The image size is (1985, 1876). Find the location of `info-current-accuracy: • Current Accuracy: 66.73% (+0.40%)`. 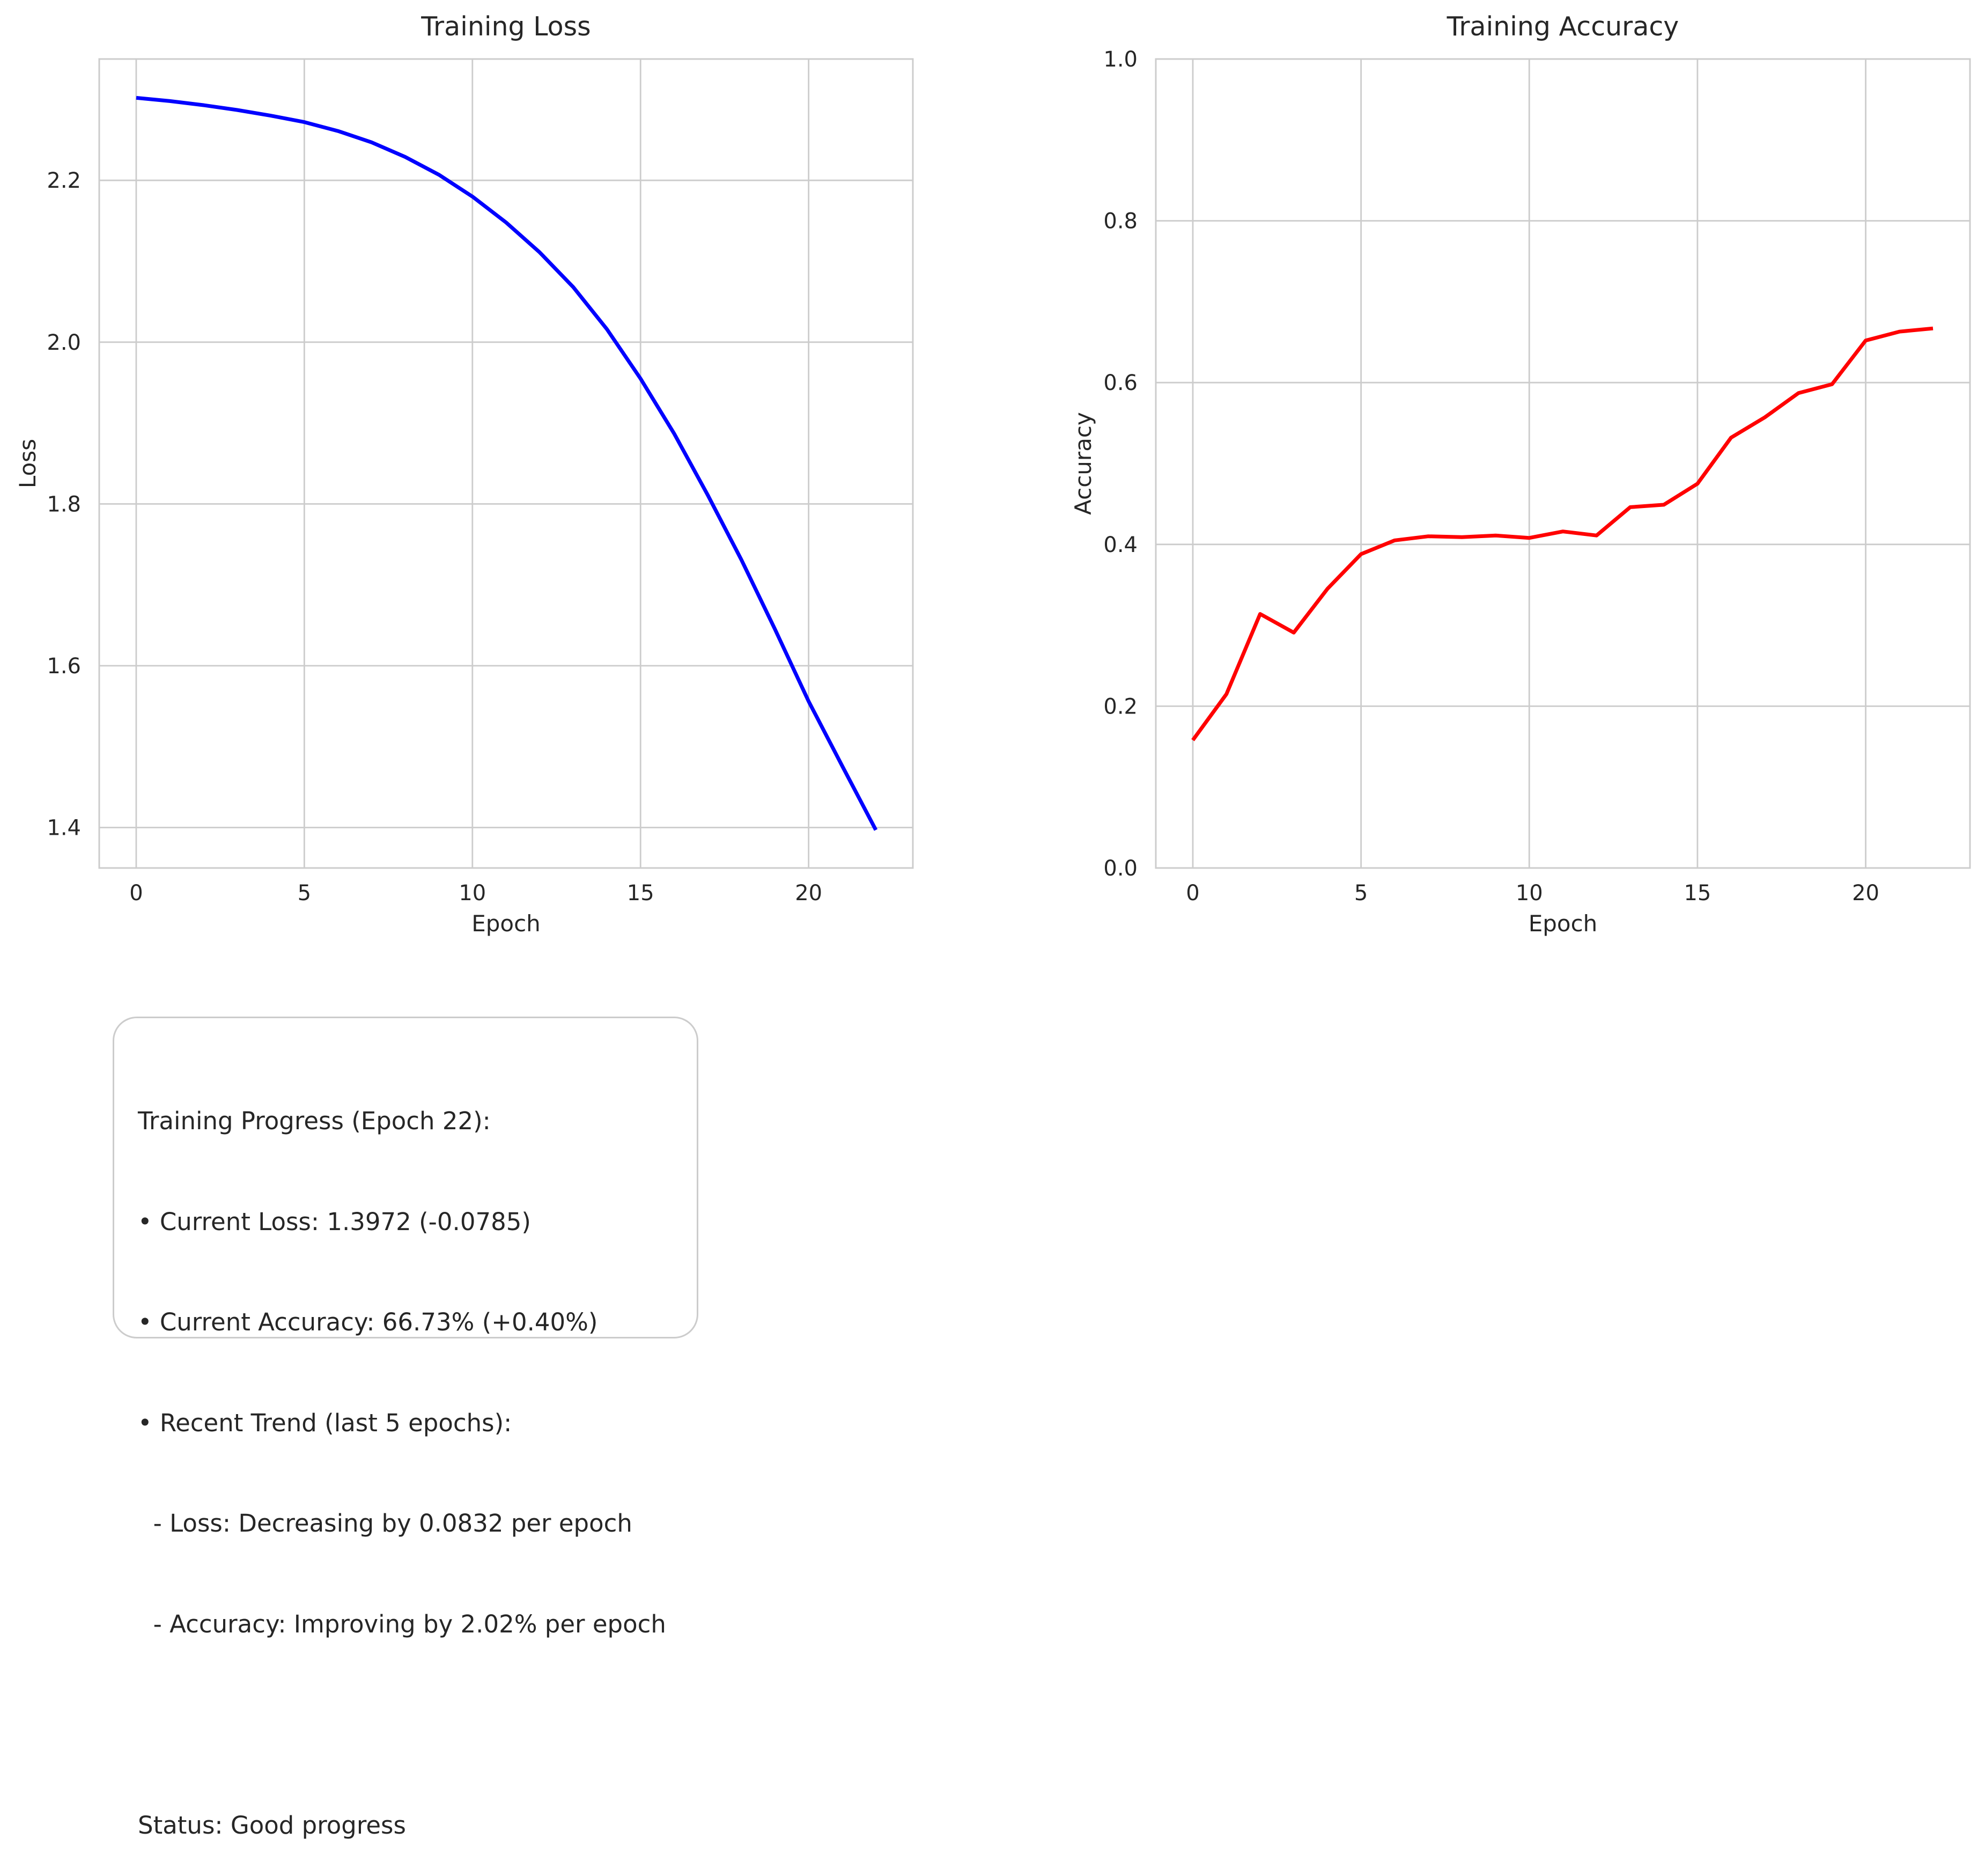

info-current-accuracy: • Current Accuracy: 66.73% (+0.40%) is located at coordinates (368, 1322).